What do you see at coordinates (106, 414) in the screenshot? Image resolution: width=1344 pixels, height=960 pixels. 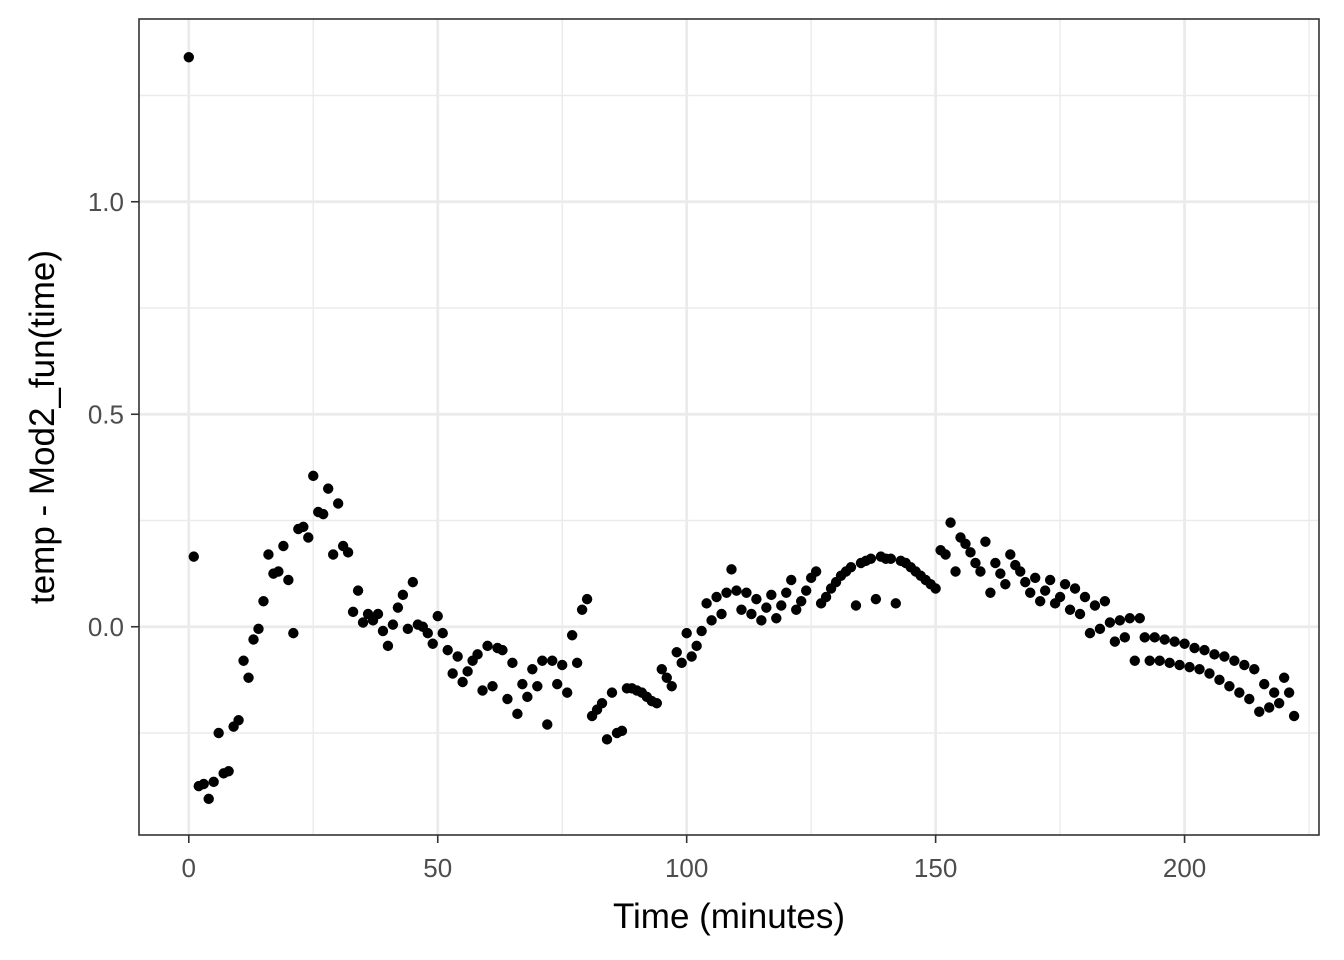 I see `y-tick-label: 0.5` at bounding box center [106, 414].